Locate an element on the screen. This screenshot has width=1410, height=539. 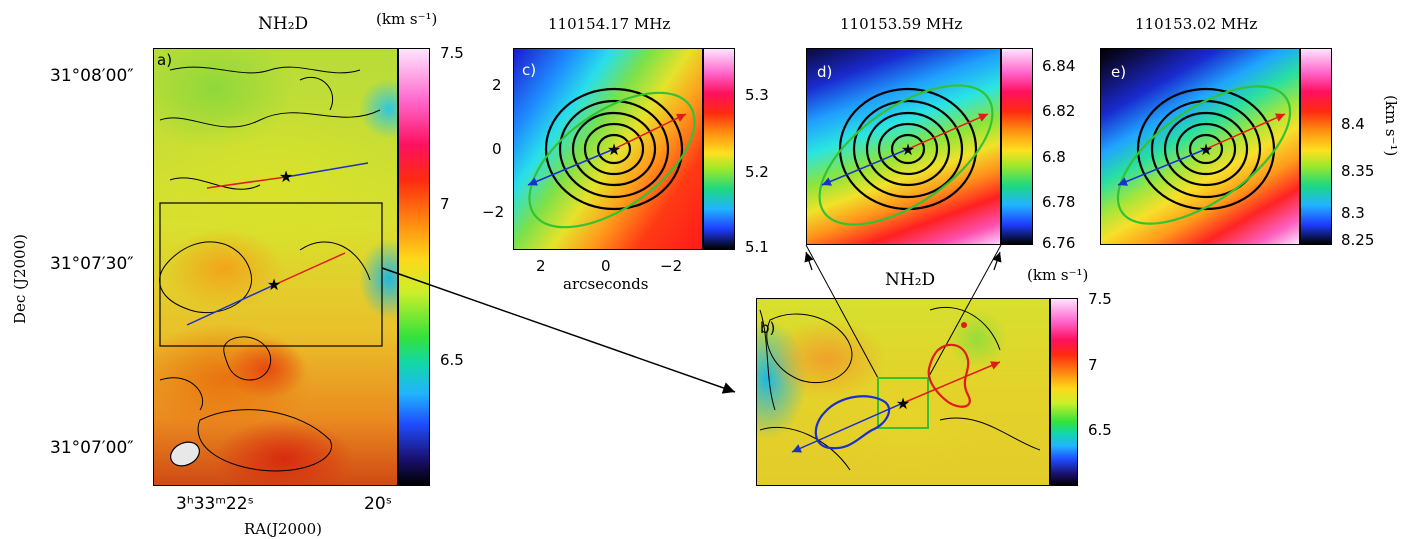
panel-d-cbar-tick: 6.84 is located at coordinates (1059, 66).